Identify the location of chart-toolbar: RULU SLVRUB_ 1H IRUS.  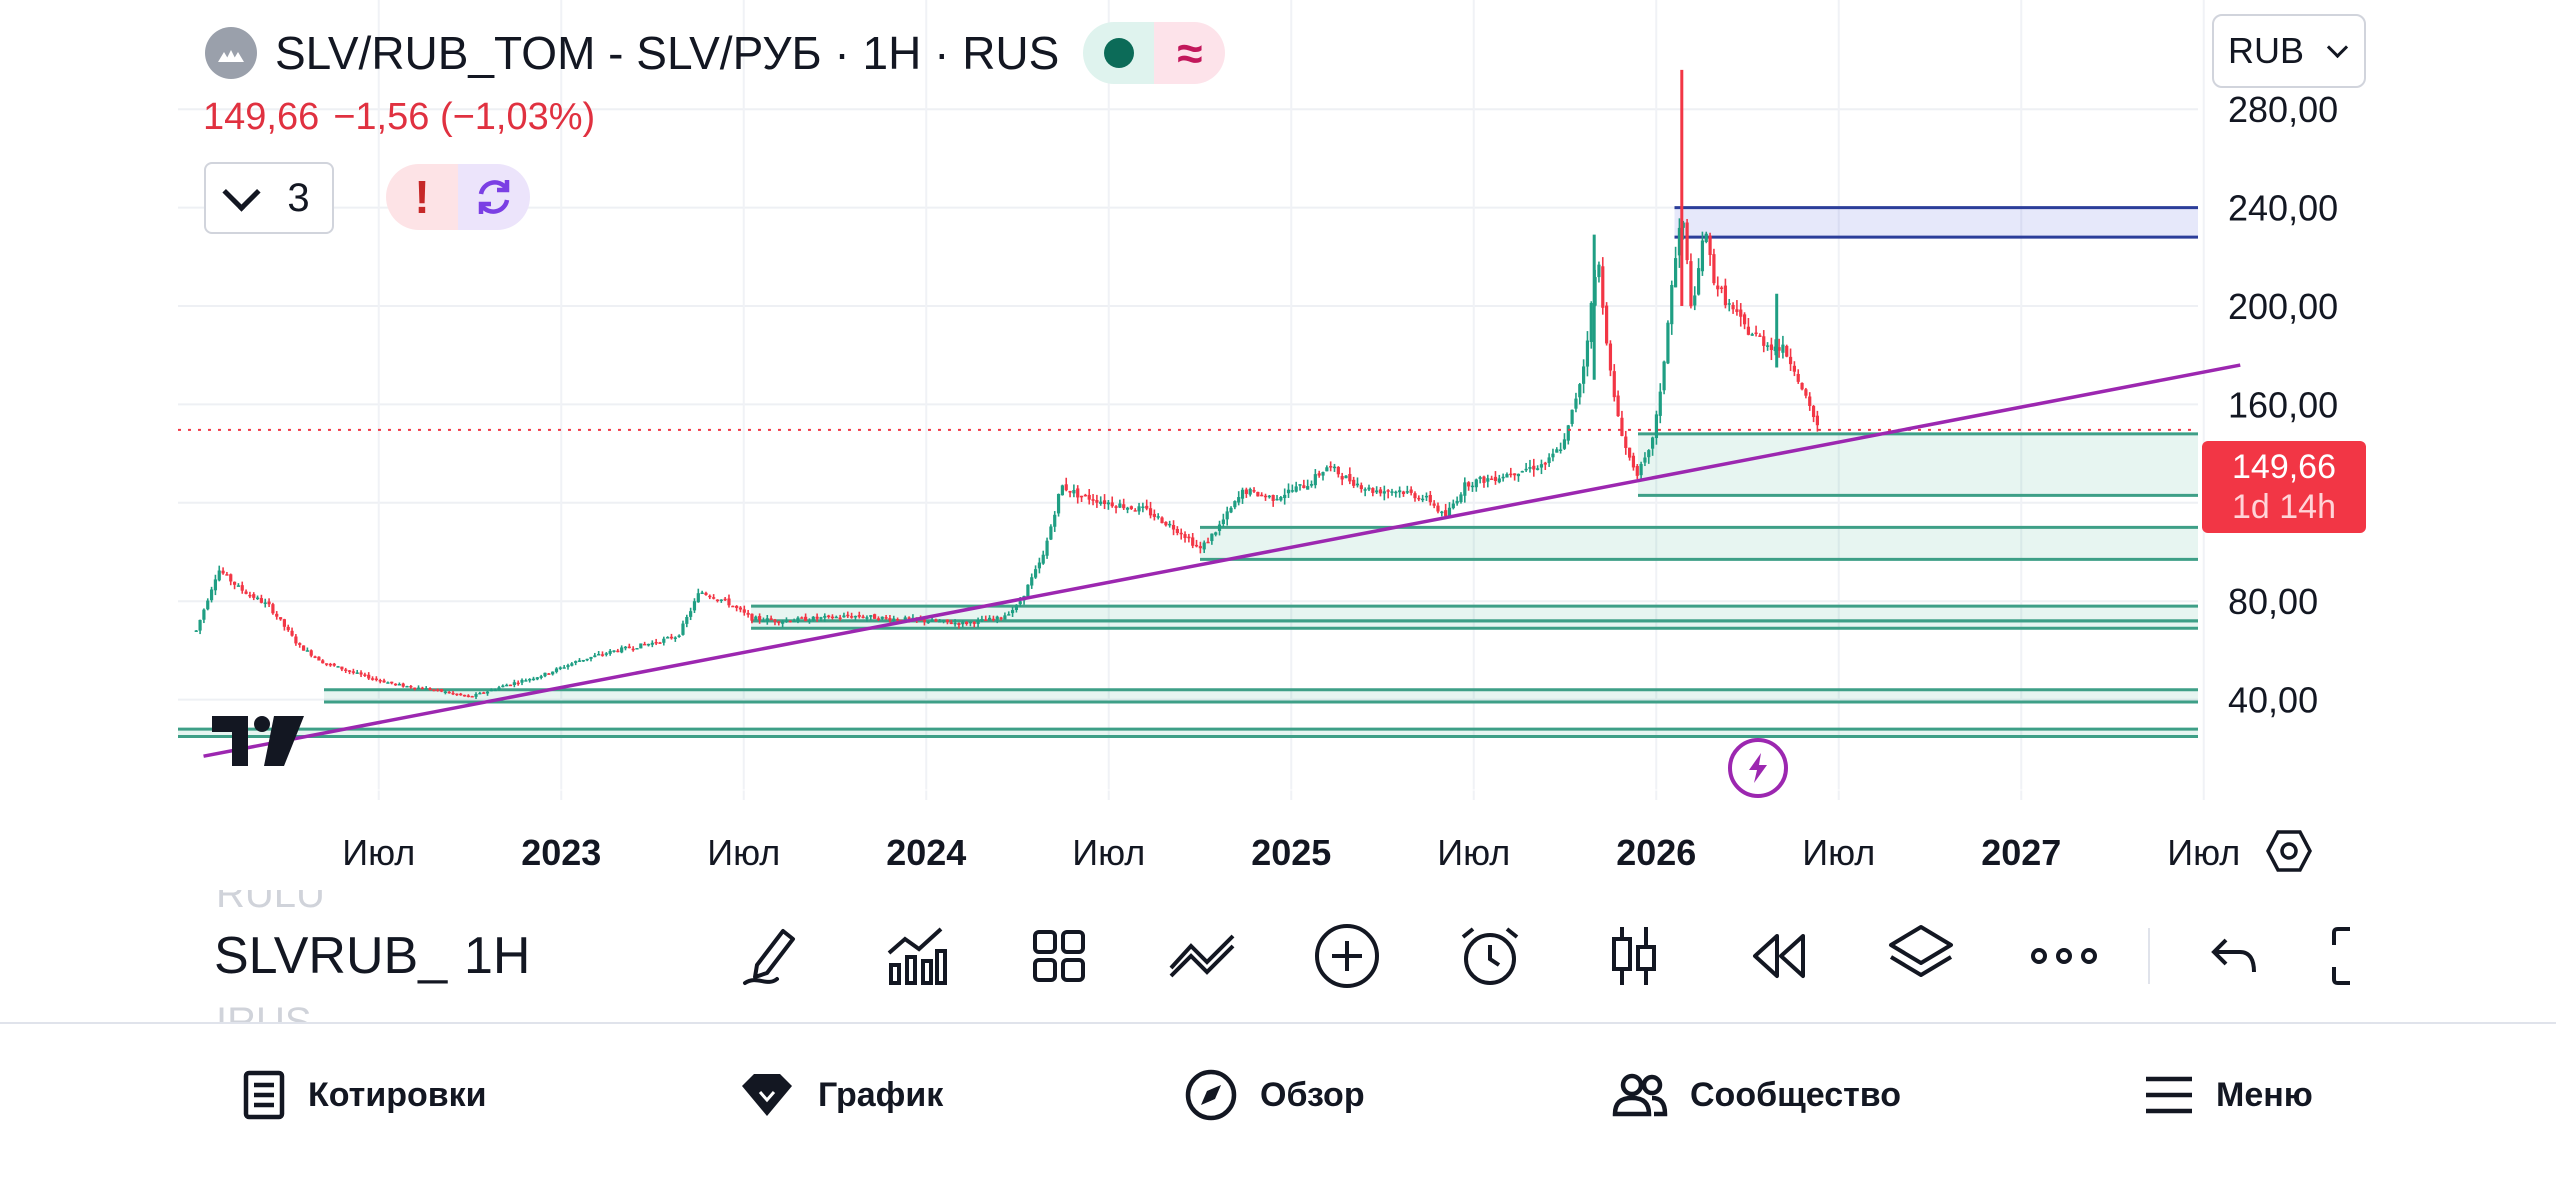
(1278, 956).